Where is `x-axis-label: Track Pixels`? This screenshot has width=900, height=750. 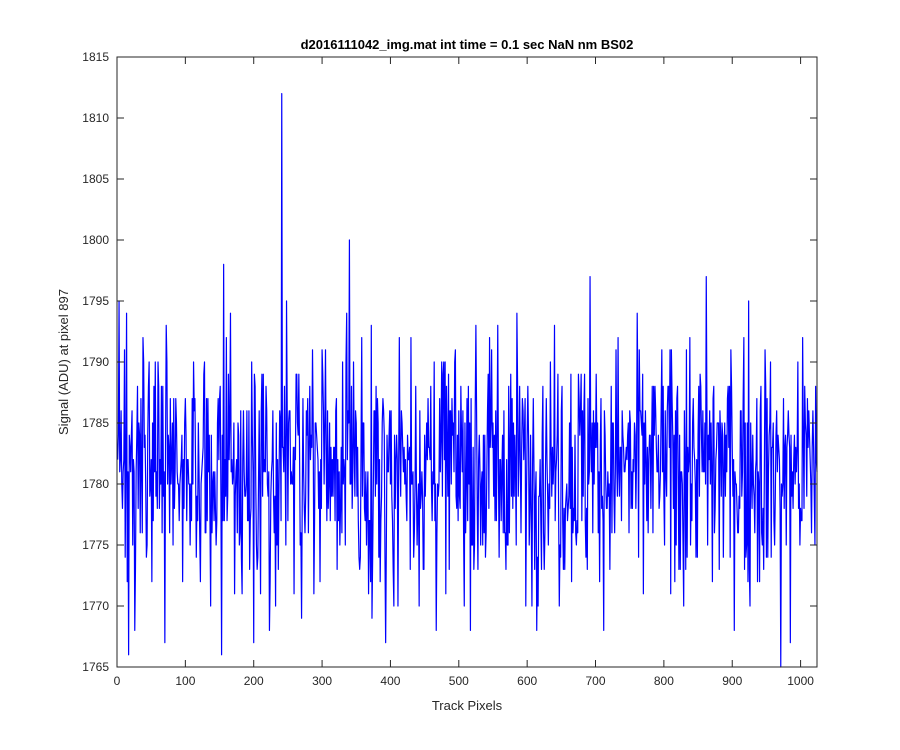
x-axis-label: Track Pixels is located at coordinates (467, 705).